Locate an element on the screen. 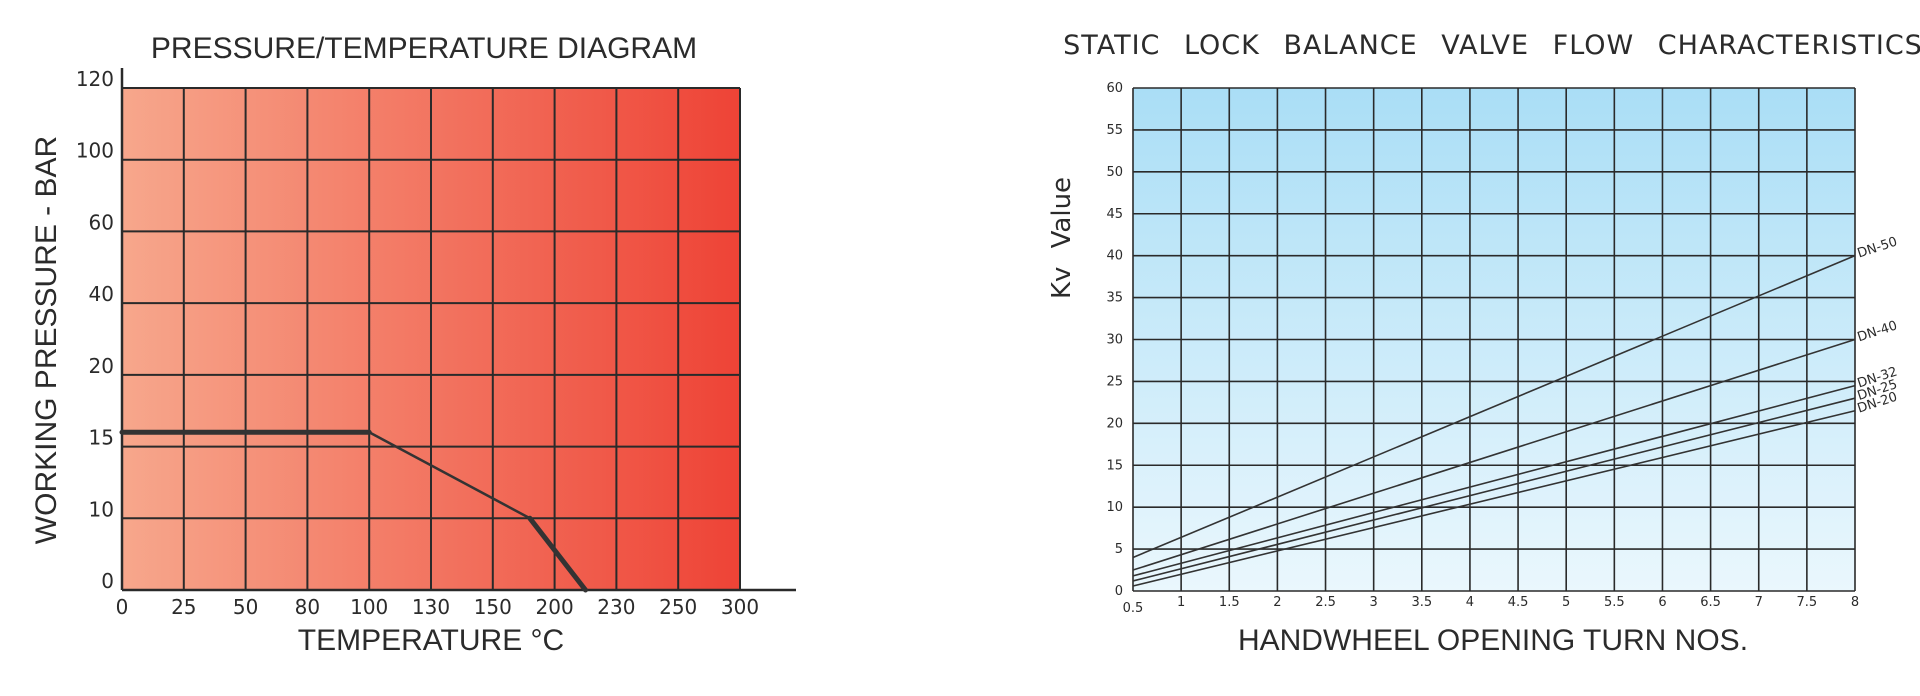  right-x-tick-label: 4.5 is located at coordinates (1518, 602).